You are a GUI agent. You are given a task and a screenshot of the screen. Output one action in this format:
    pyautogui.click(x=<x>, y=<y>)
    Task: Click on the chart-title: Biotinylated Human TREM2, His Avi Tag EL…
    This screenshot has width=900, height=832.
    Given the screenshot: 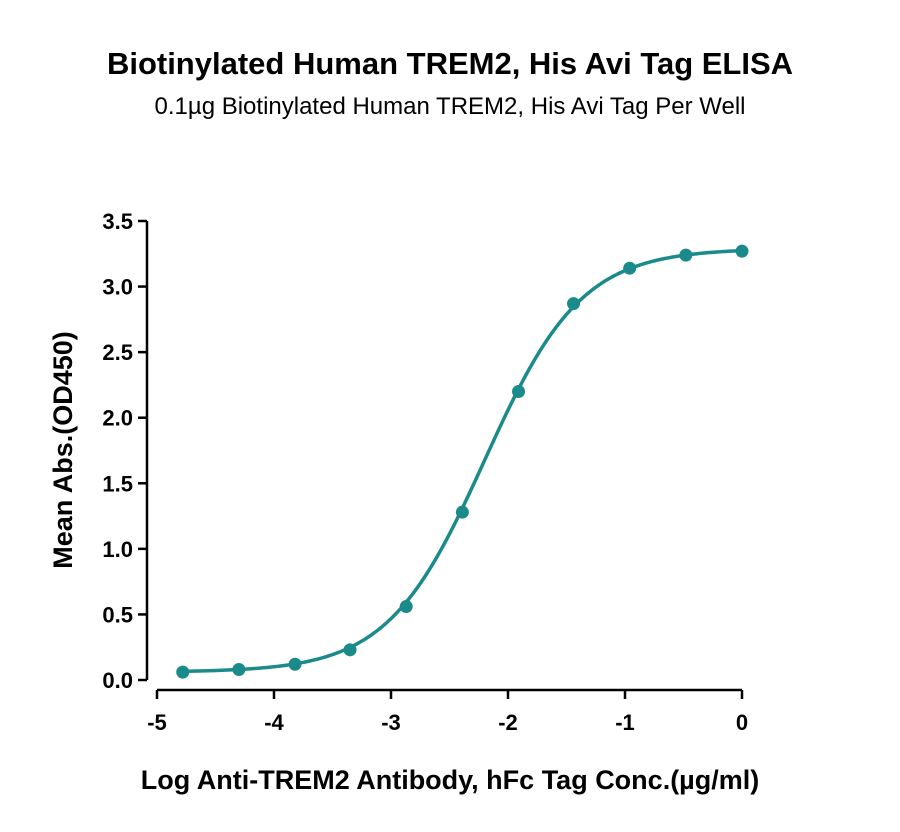 What is the action you would take?
    pyautogui.click(x=450, y=63)
    